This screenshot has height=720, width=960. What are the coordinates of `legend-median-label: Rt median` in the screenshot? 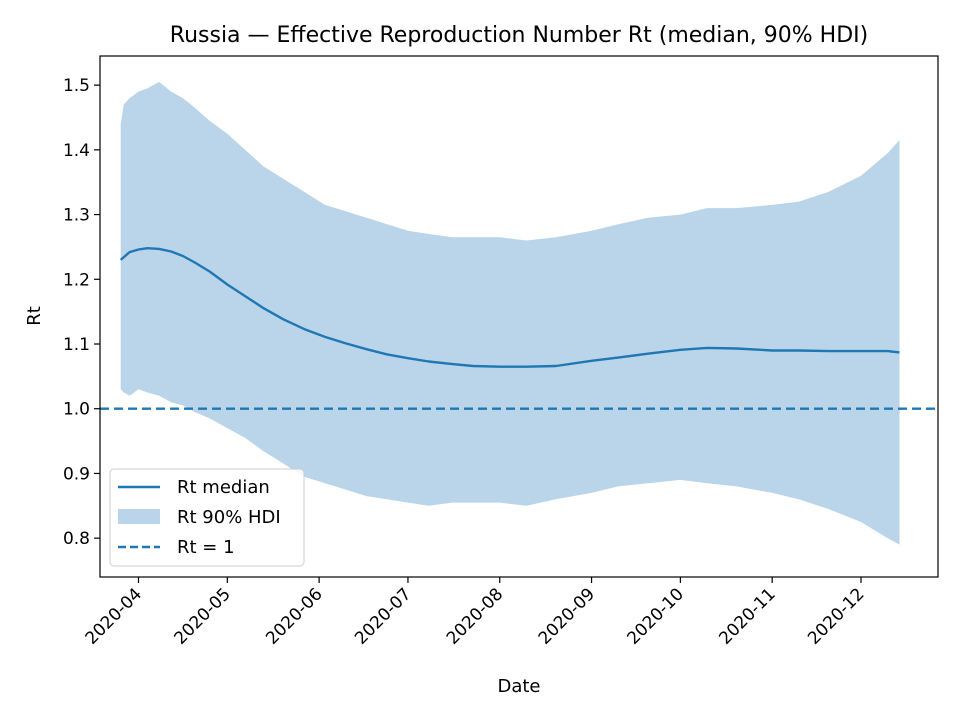 It's located at (223, 487).